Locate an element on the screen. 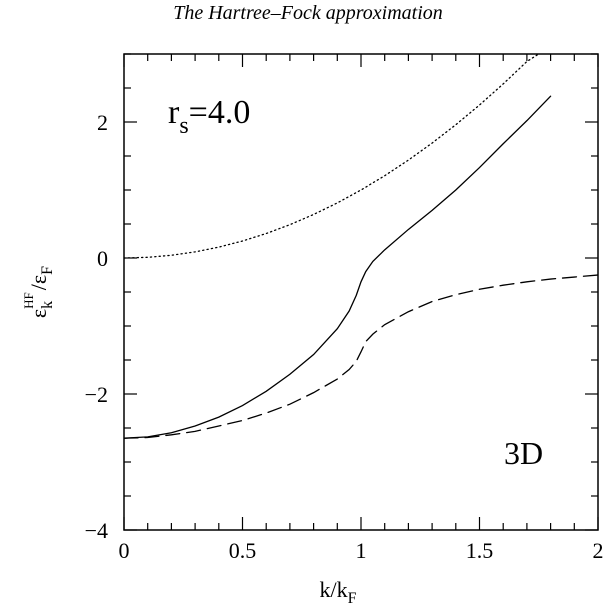  y-tick-label: −2 is located at coordinates (96, 394).